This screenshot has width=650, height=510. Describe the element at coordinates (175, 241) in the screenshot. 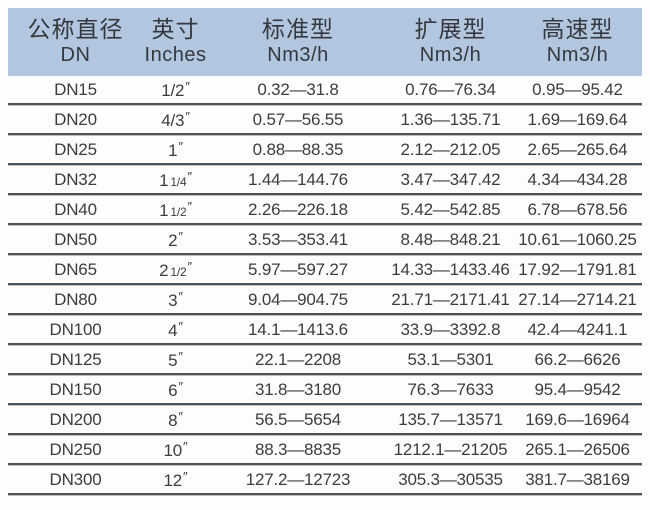

I see `cell-inches: 2″` at that location.